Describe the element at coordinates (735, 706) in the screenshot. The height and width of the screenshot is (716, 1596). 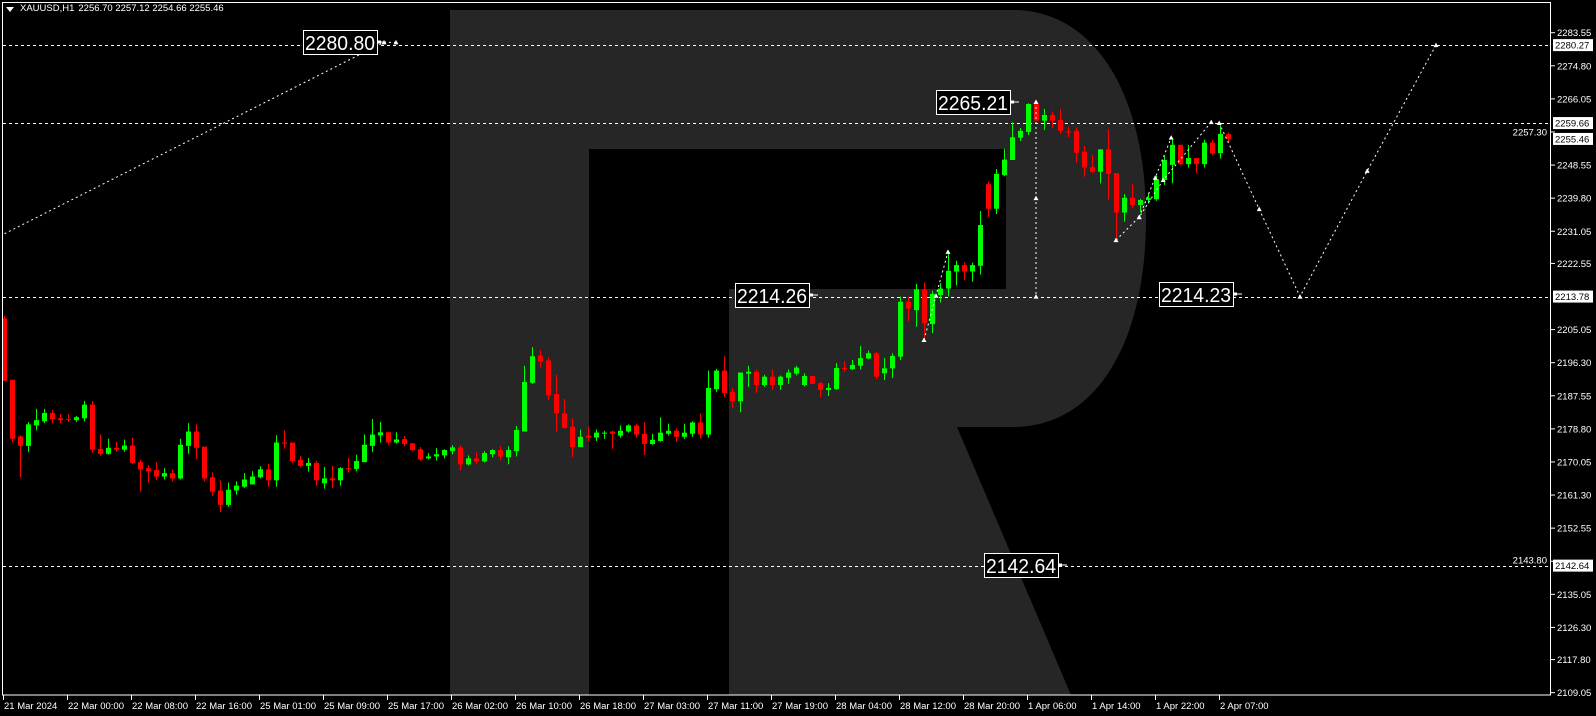
I see `x-tick-label: 27 Mar 11:00` at that location.